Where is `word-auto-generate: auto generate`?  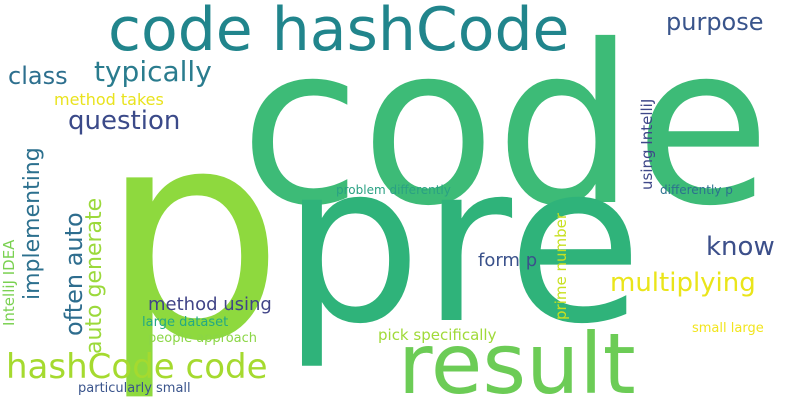
word-auto-generate: auto generate is located at coordinates (94, 275).